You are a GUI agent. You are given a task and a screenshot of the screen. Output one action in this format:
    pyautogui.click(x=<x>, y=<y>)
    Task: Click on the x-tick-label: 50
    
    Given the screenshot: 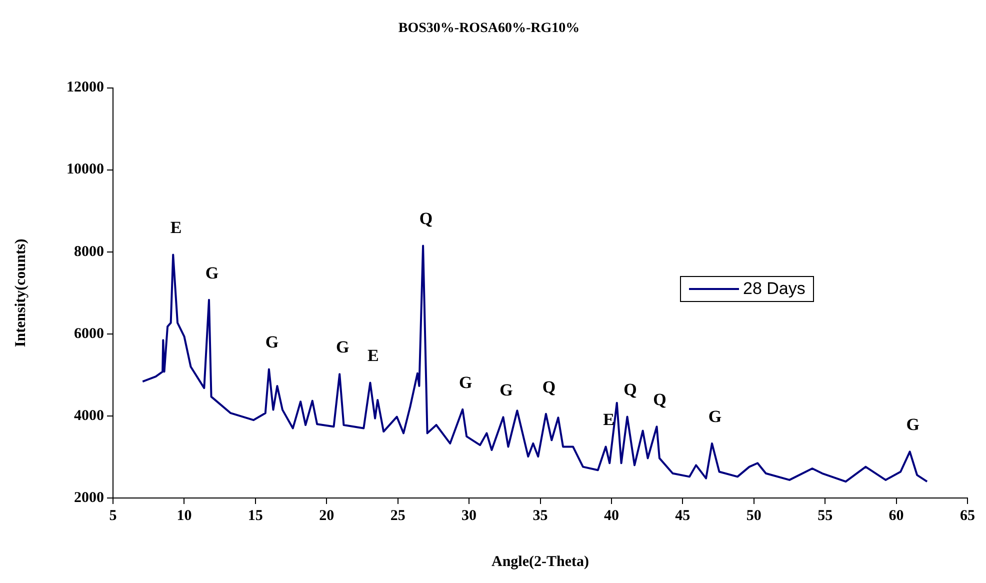 What is the action you would take?
    pyautogui.click(x=754, y=516)
    